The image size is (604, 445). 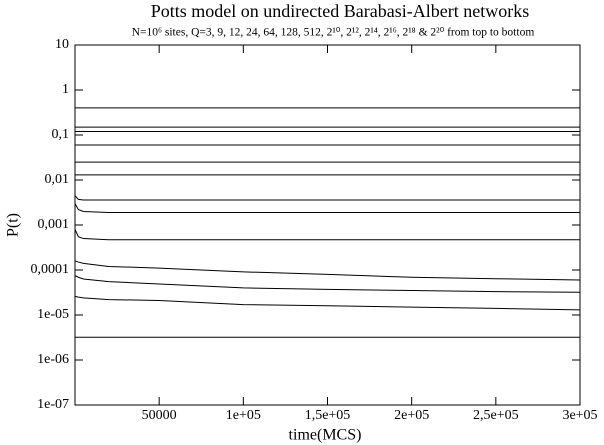 I want to click on y-tick-label: 1e-06, so click(x=53, y=359).